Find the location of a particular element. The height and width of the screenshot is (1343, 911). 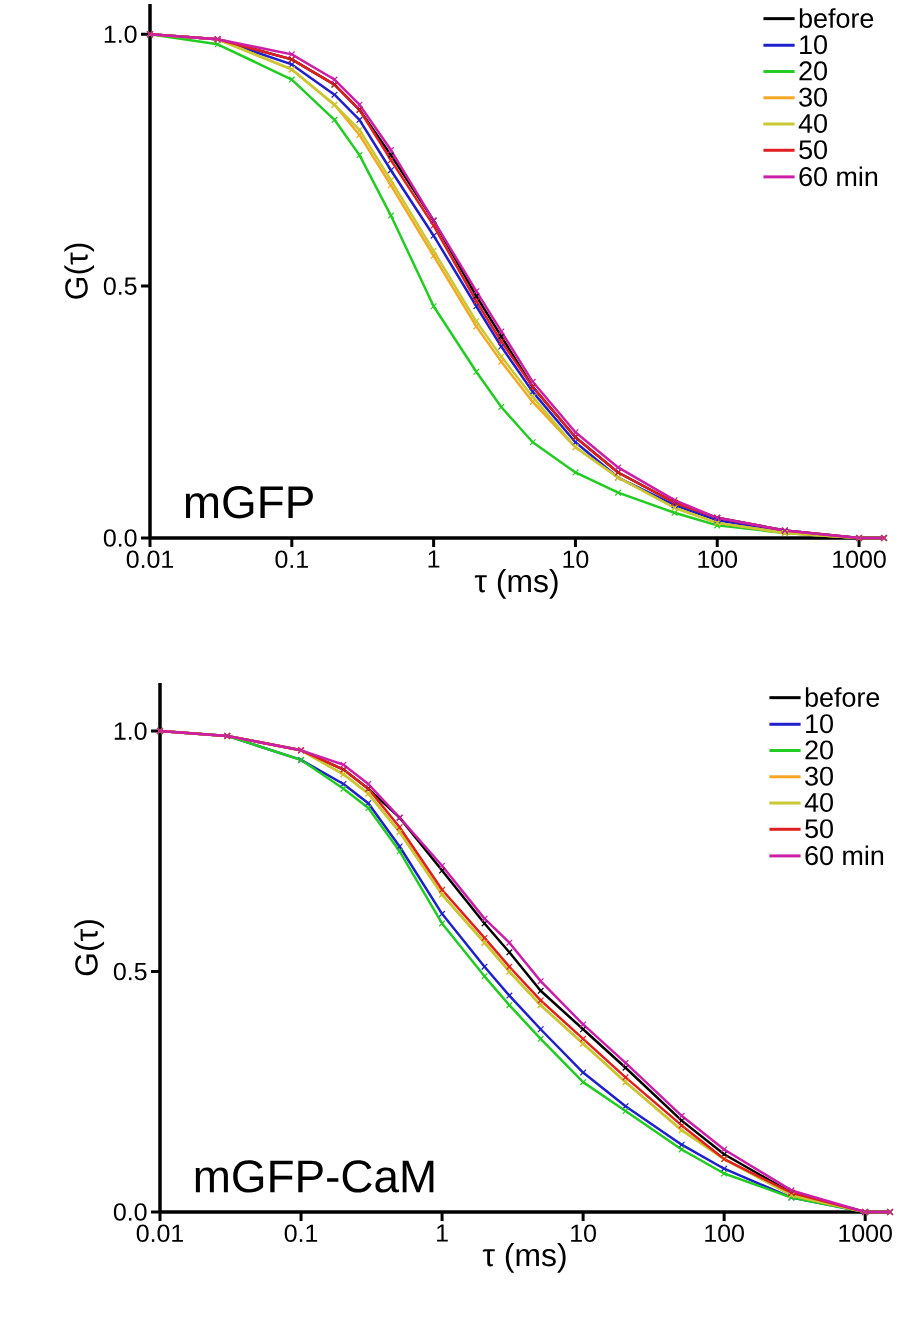

annotation: mGFP is located at coordinates (249, 502).